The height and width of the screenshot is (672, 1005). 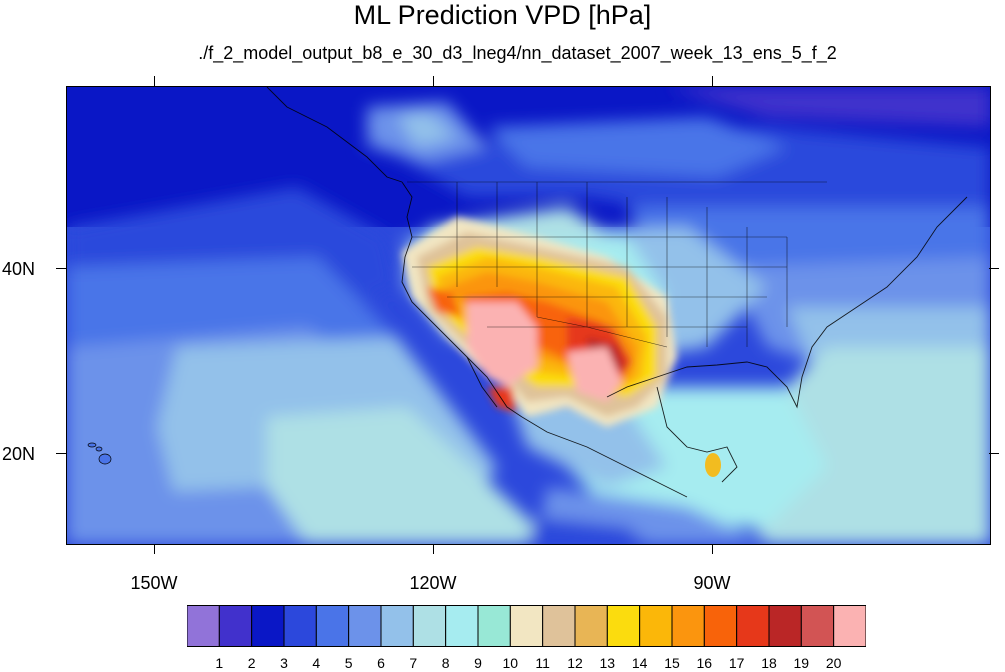 I want to click on colorbar-label: 3, so click(x=284, y=663).